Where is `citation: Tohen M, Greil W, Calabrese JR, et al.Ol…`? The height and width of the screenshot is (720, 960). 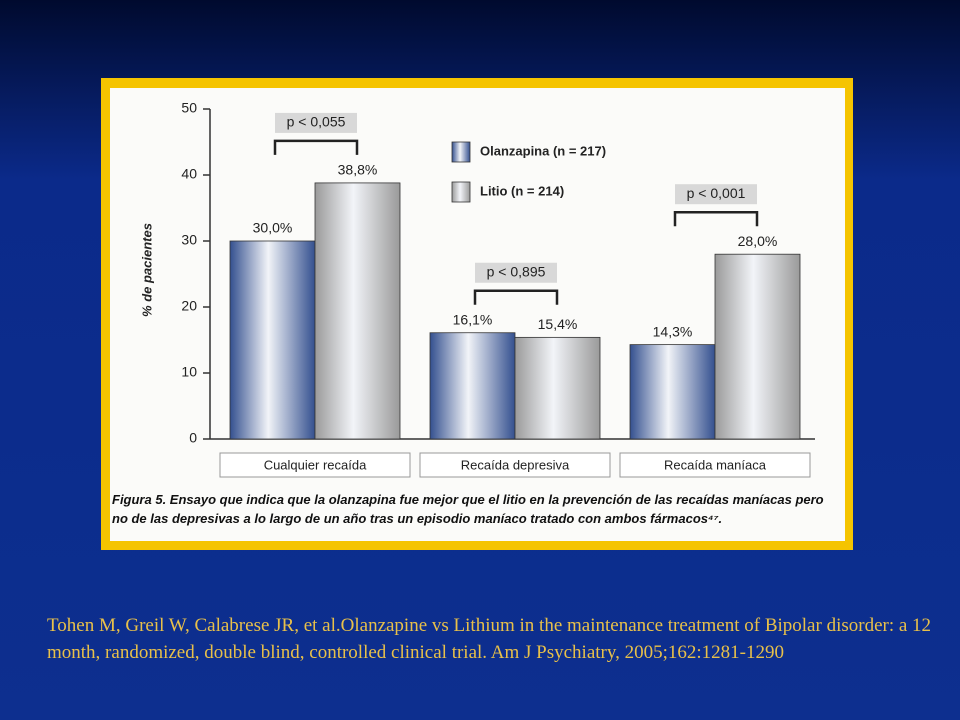 citation: Tohen M, Greil W, Calabrese JR, et al.Ol… is located at coordinates (489, 639).